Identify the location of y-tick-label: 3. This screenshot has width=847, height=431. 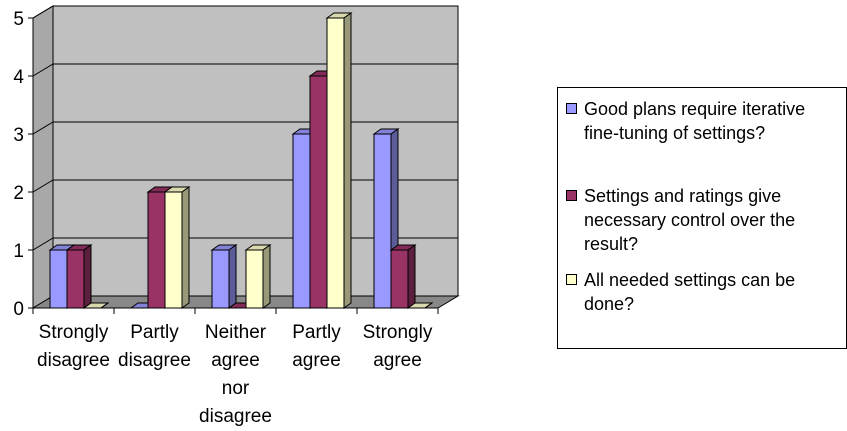
(18, 135).